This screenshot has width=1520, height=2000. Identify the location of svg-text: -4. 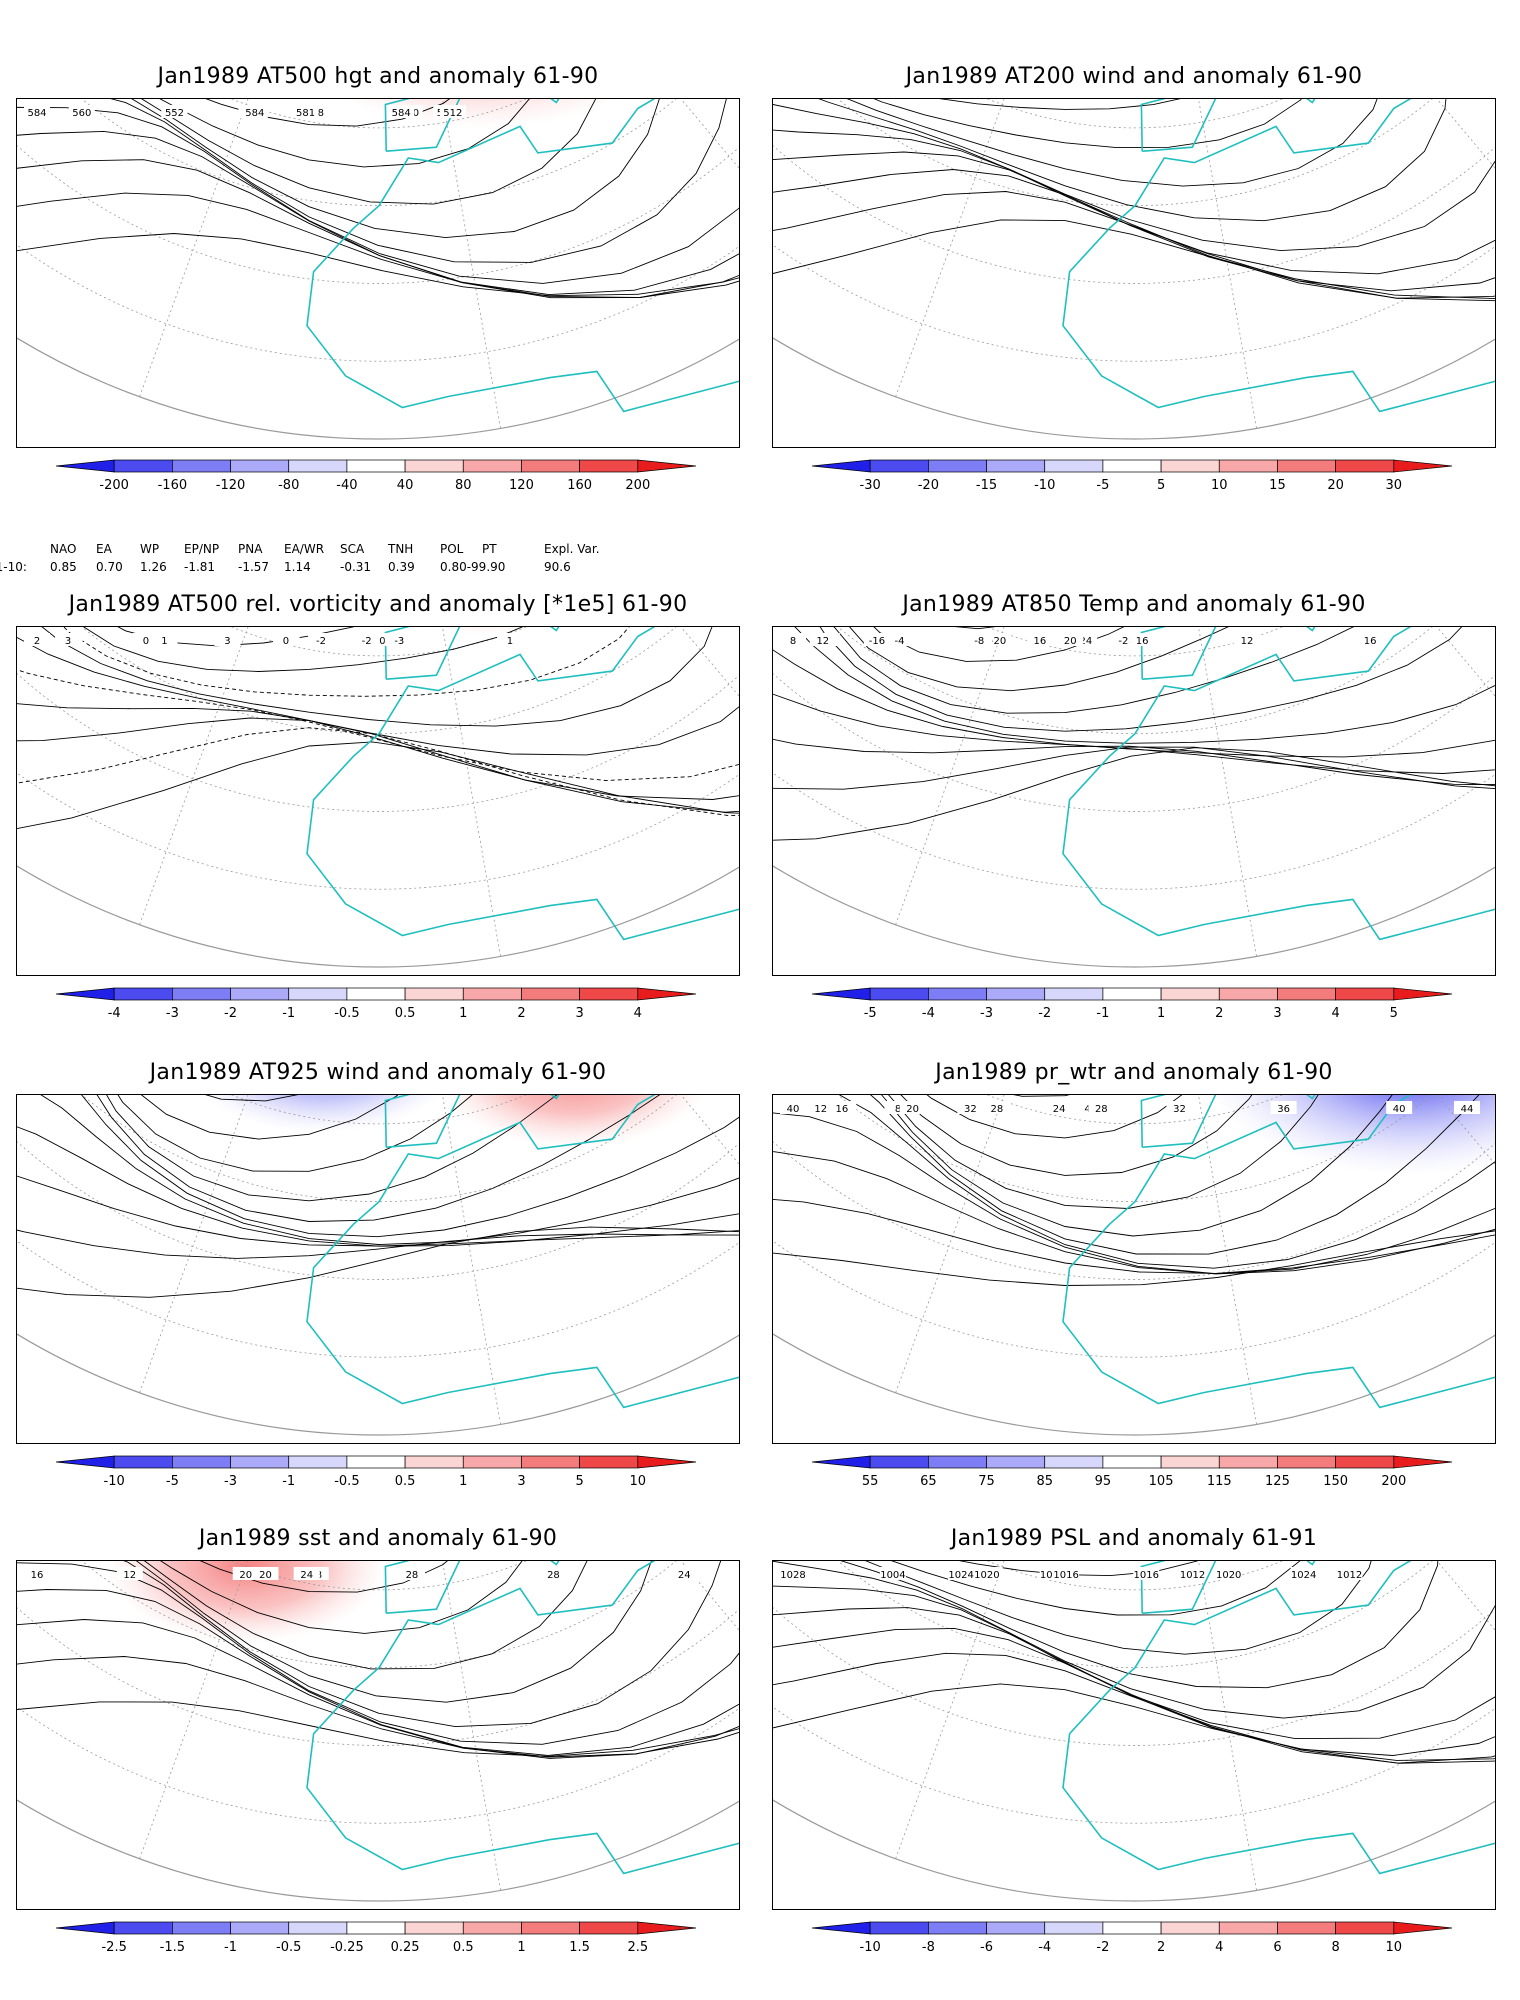
(899, 641).